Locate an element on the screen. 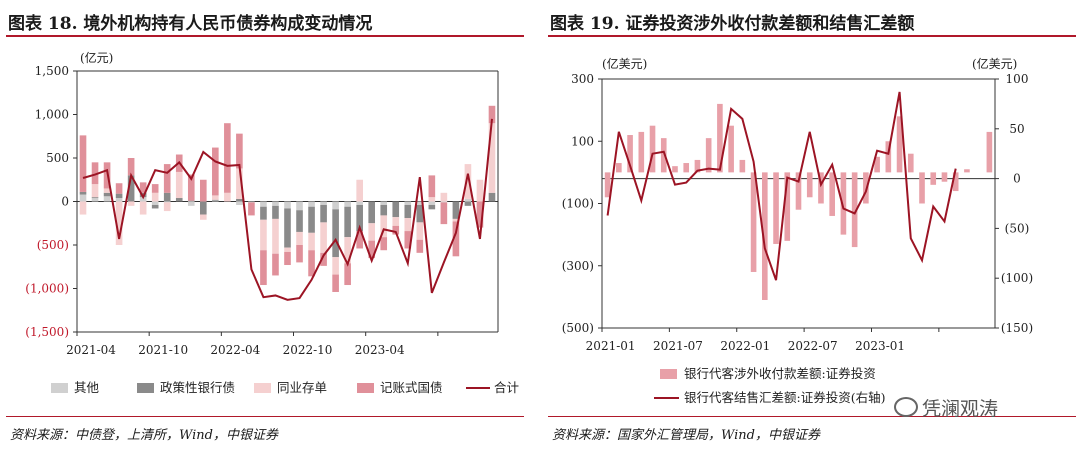  right-chart-source: 资料来源：国家外汇管理局，Wind，中银证券 is located at coordinates (686, 435).